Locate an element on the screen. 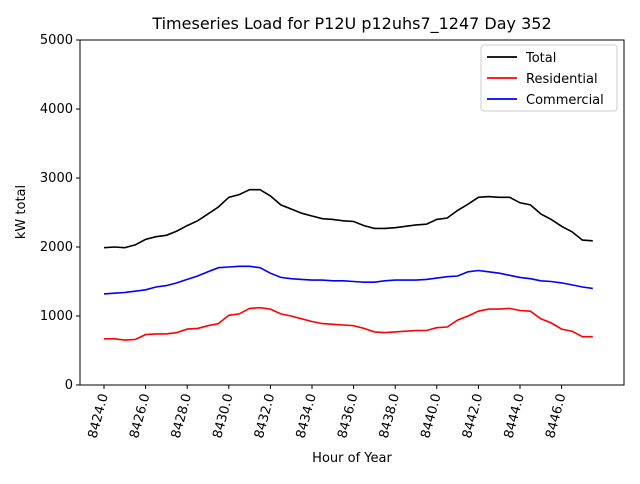 Image resolution: width=640 pixels, height=484 pixels. legend-label-residential: Residential is located at coordinates (562, 79).